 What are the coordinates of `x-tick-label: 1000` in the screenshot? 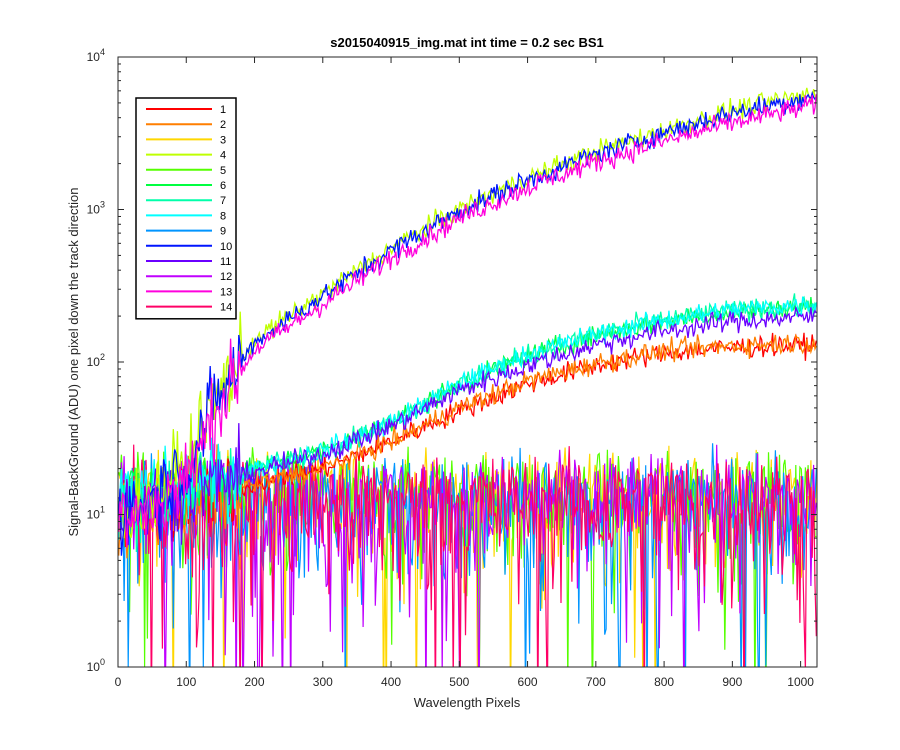 It's located at (800, 682).